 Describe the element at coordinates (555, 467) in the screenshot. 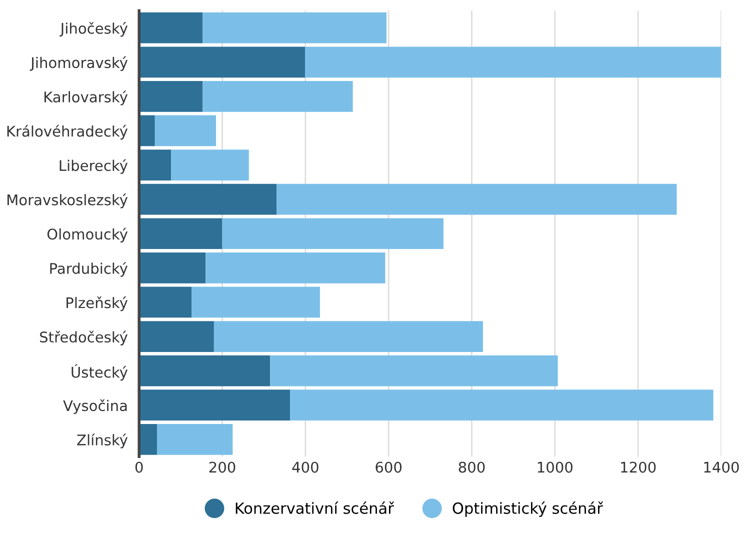

I see `x-tick-label: 1000` at that location.